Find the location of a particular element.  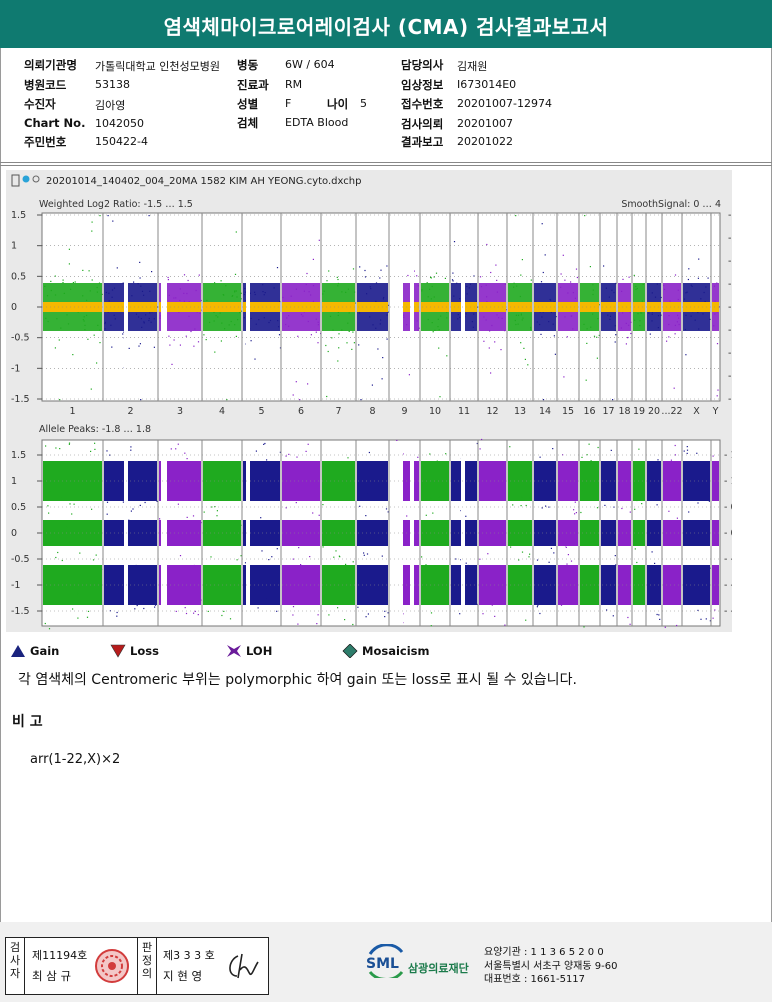

info-label: 담당의사 is located at coordinates (422, 65).